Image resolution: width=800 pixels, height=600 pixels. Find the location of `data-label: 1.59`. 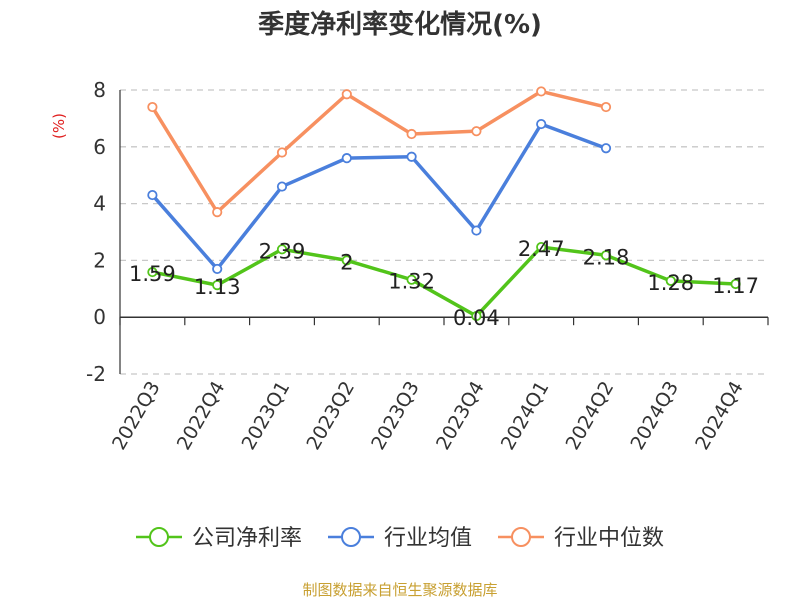

data-label: 1.59 is located at coordinates (152, 274).